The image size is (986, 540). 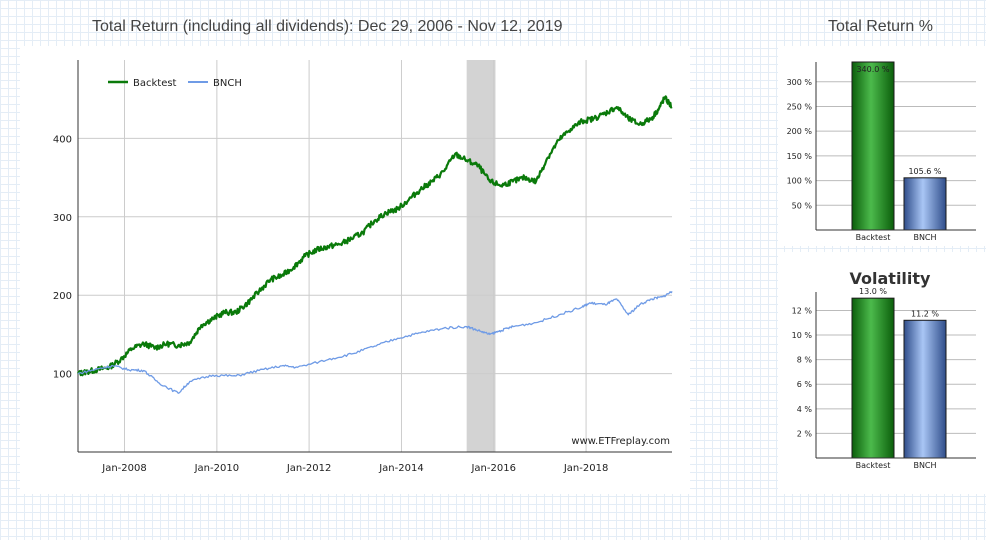 I want to click on x-tick-label: Jan-2014, so click(x=400, y=468).